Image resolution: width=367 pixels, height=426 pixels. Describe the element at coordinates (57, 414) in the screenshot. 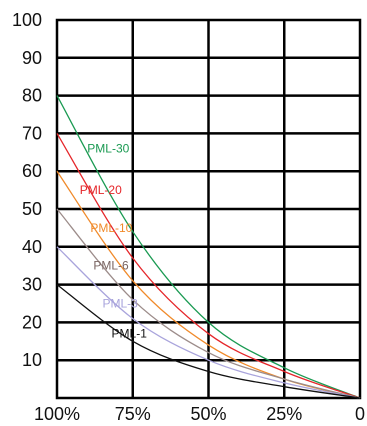

I see `x-tick-label: 100%` at that location.